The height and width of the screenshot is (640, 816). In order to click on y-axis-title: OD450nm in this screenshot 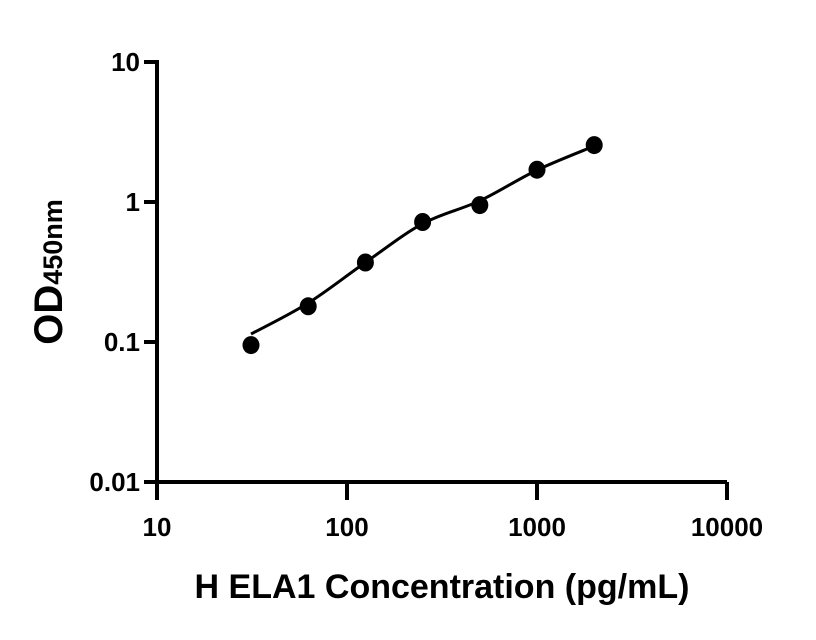, I will do `click(49, 272)`.